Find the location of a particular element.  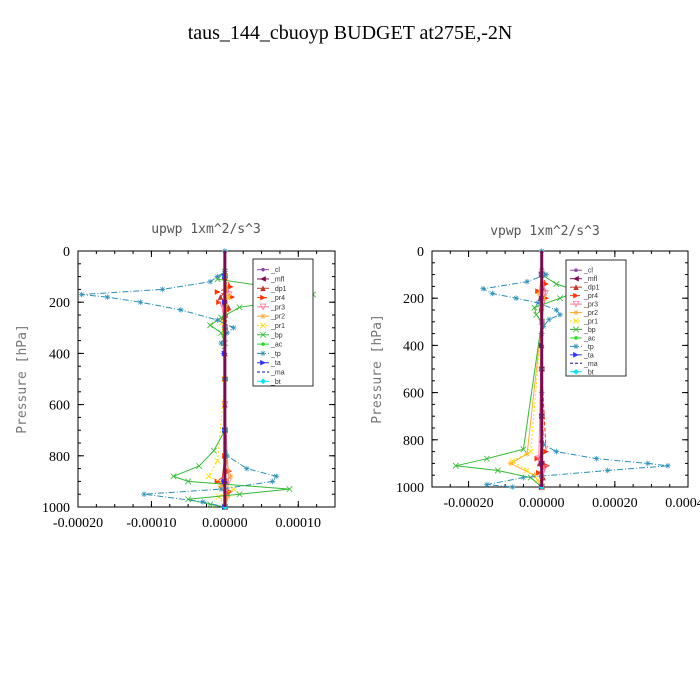

legend-label: _bt is located at coordinates (588, 372).